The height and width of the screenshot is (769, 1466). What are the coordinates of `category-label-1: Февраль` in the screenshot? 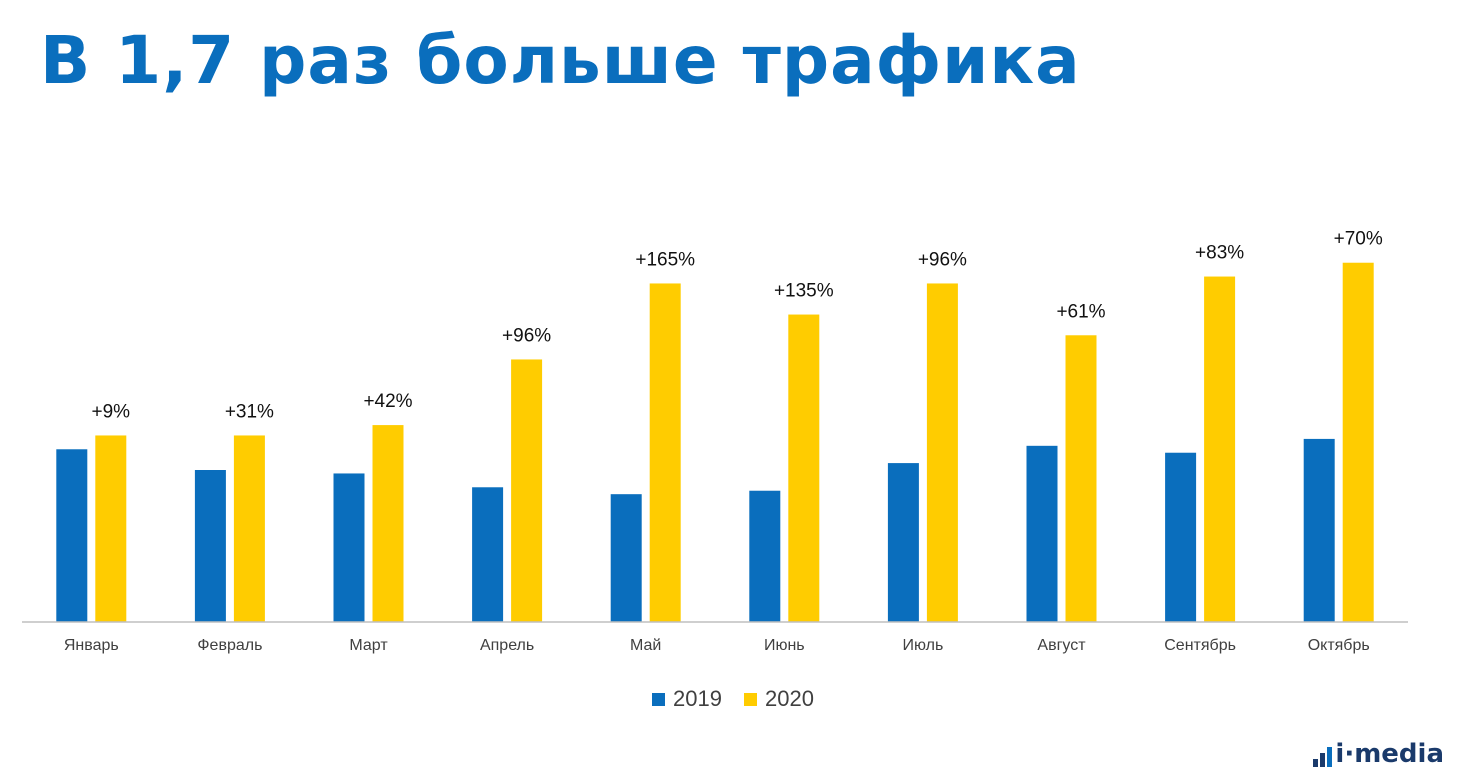 It's located at (229, 645).